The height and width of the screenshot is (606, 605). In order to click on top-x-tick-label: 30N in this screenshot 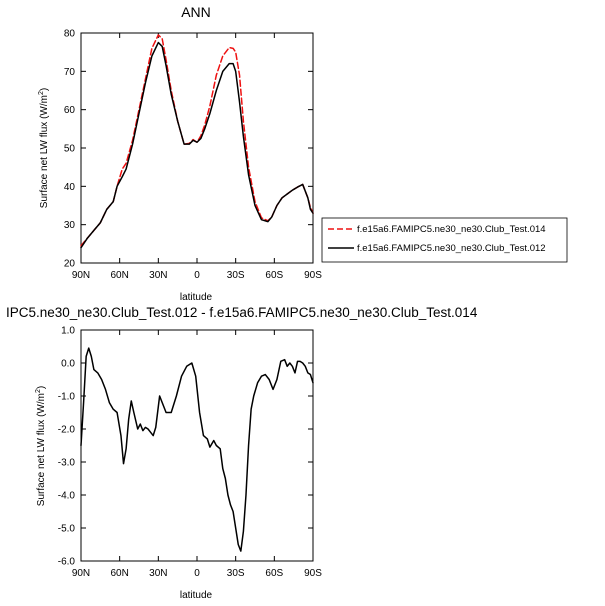, I will do `click(158, 275)`.